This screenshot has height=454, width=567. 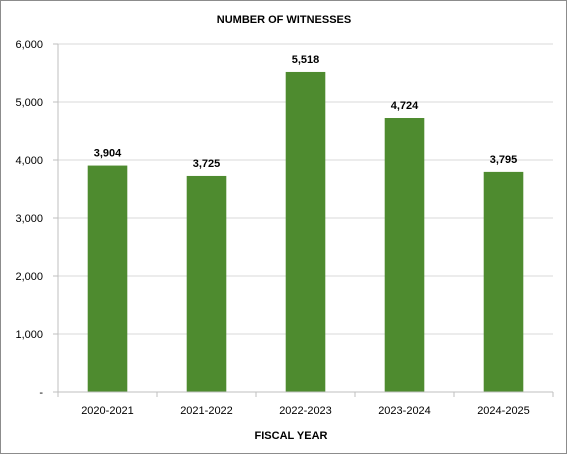 What do you see at coordinates (206, 411) in the screenshot?
I see `x-tick-label: 2021-2022` at bounding box center [206, 411].